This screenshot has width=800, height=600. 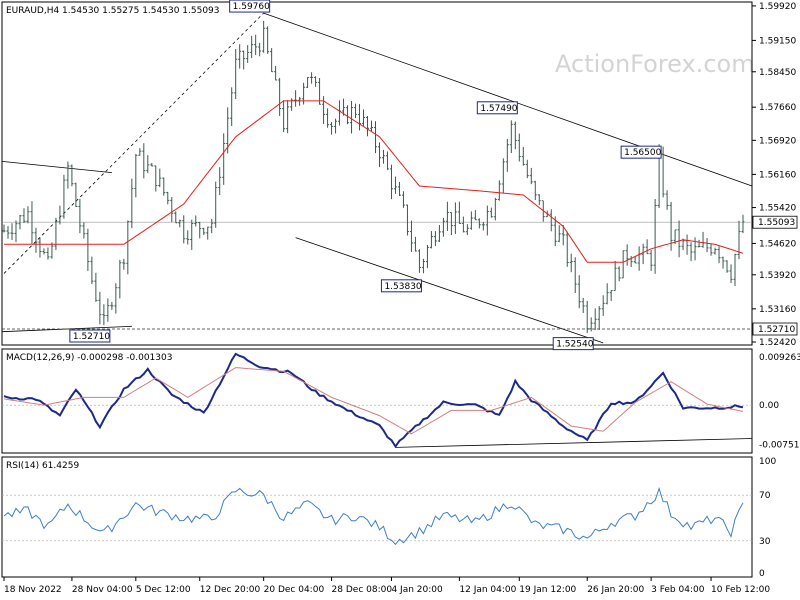 I want to click on x-tick-label: 5 Dec 12:00, so click(x=163, y=590).